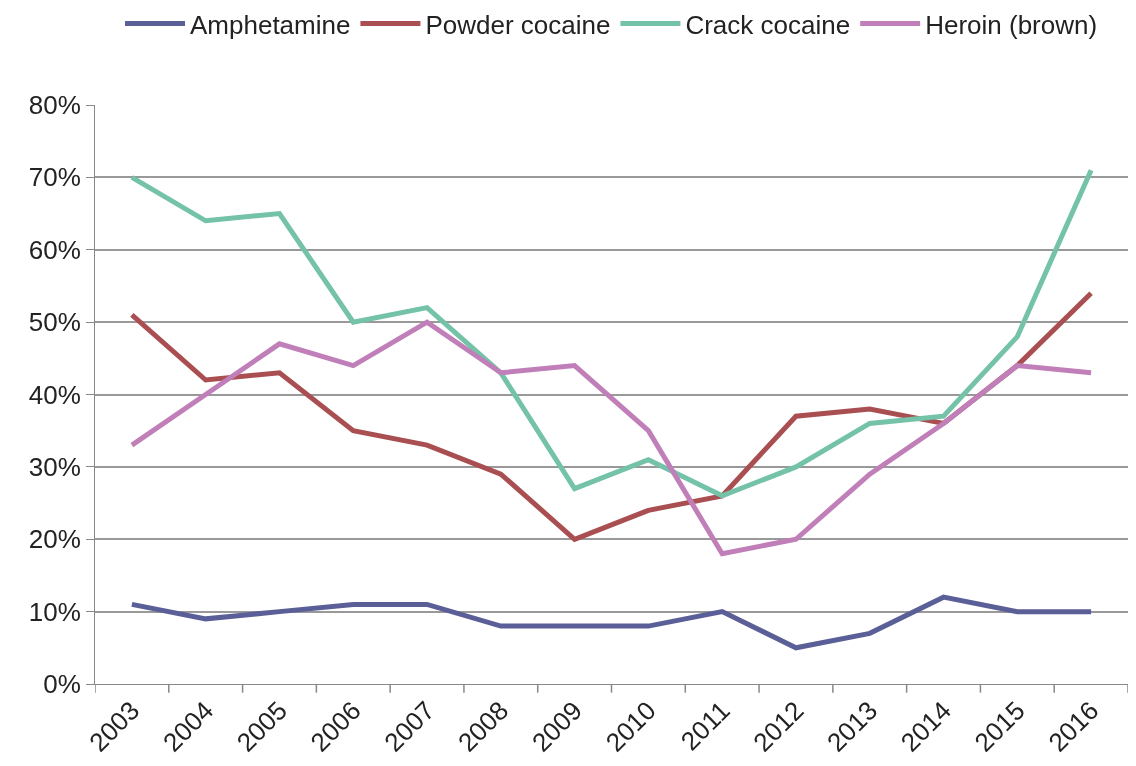  I want to click on y-tick-label: 10%, so click(54, 611).